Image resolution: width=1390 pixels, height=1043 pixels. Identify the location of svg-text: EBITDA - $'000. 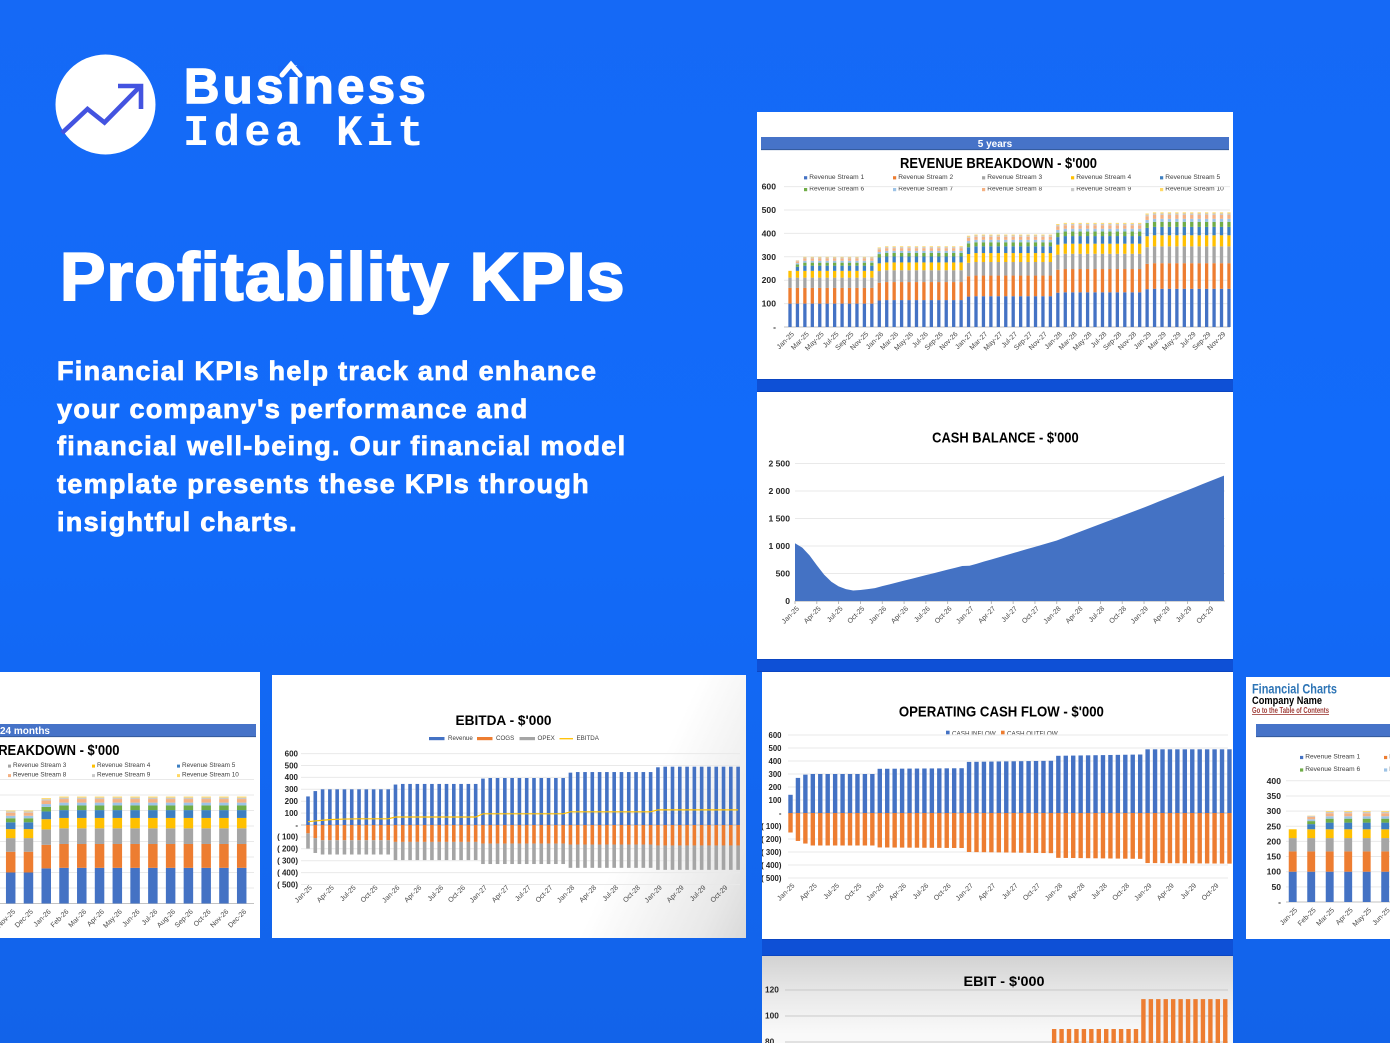
(504, 720).